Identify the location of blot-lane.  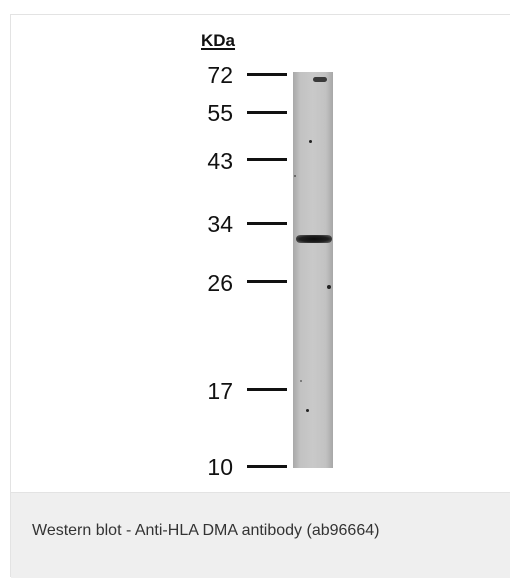
(313, 270).